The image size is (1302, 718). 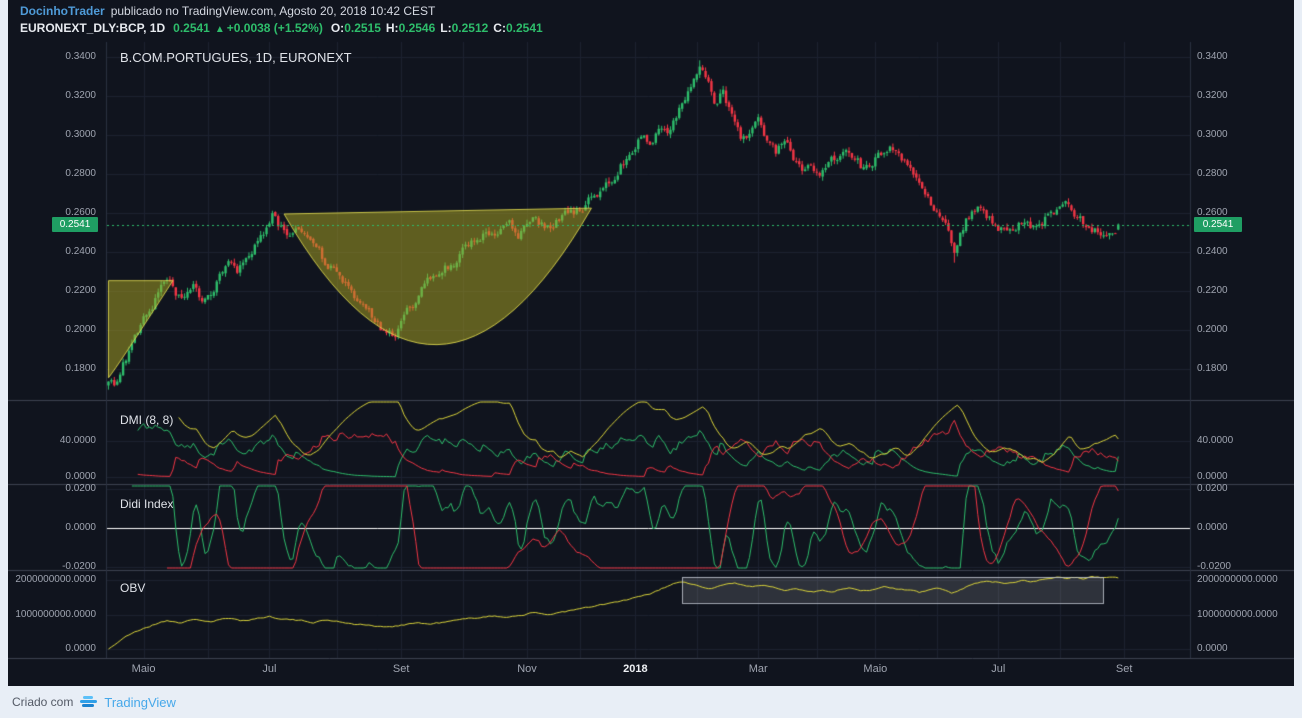 What do you see at coordinates (392, 28) in the screenshot?
I see `high-label: H:` at bounding box center [392, 28].